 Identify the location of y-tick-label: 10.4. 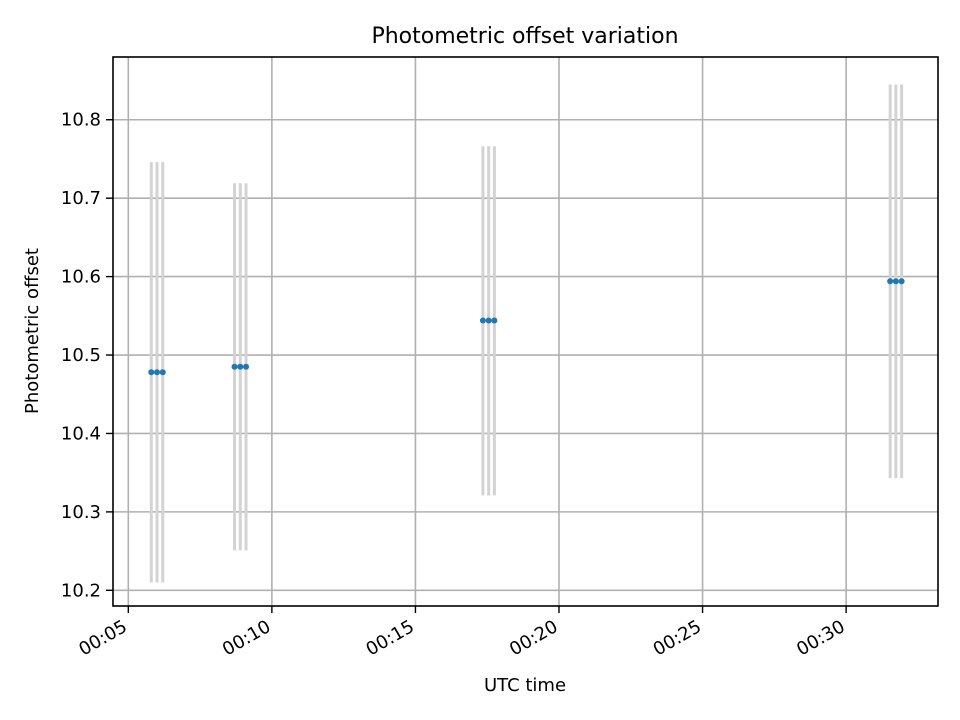
(81, 433).